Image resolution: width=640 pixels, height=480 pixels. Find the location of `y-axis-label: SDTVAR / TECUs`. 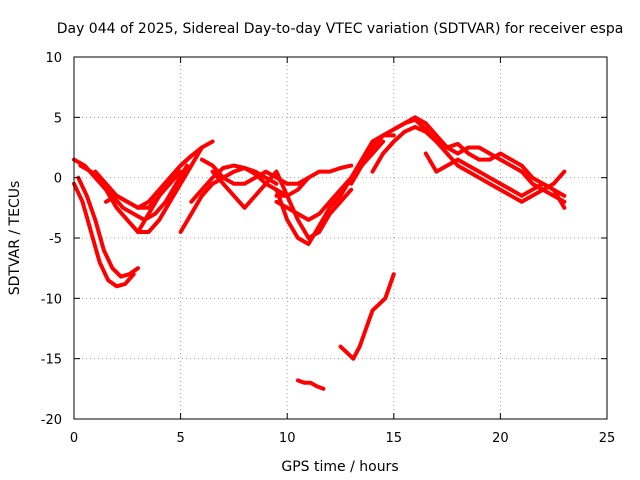

y-axis-label: SDTVAR / TECUs is located at coordinates (15, 238).